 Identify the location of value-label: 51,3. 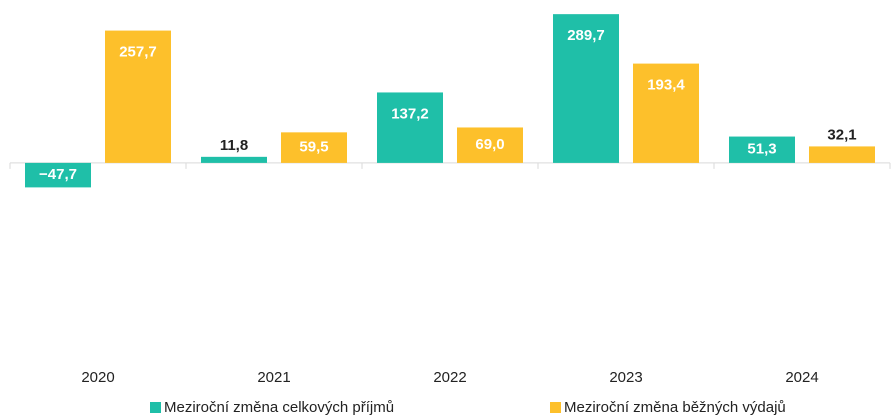
(761, 149).